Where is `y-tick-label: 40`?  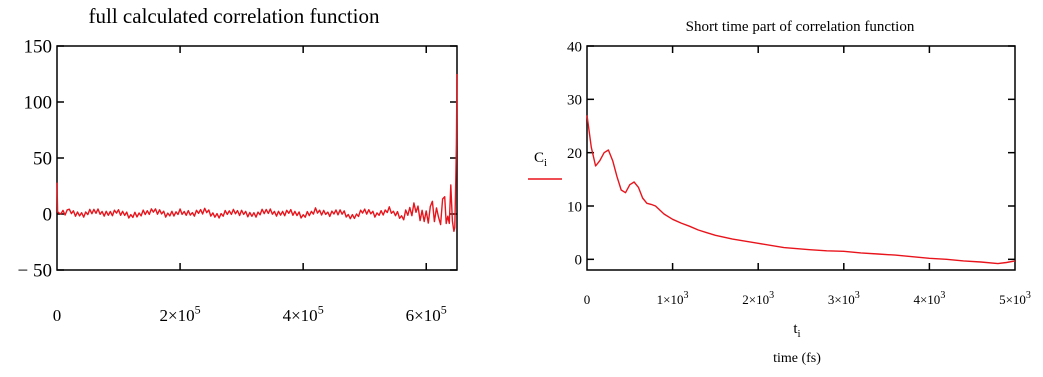 y-tick-label: 40 is located at coordinates (574, 47).